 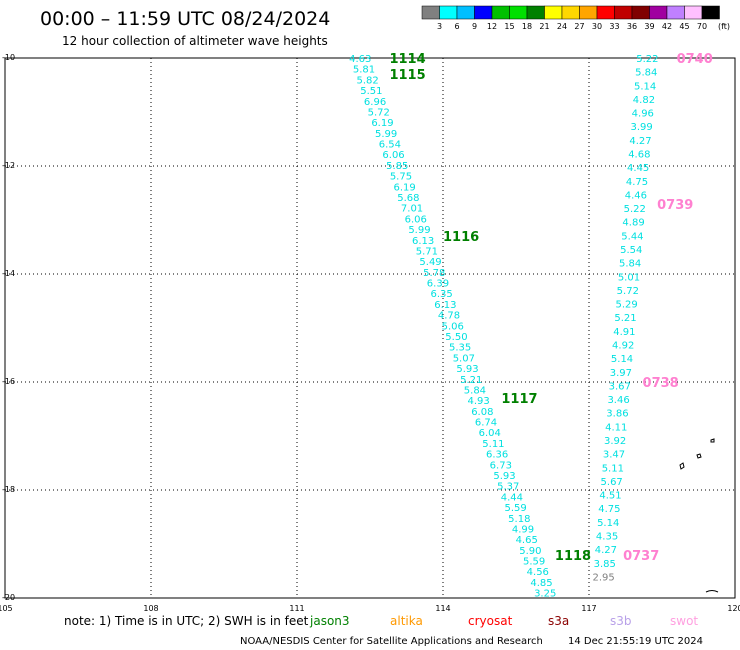 I want to click on wave-height-value: 6.74, so click(x=486, y=423).